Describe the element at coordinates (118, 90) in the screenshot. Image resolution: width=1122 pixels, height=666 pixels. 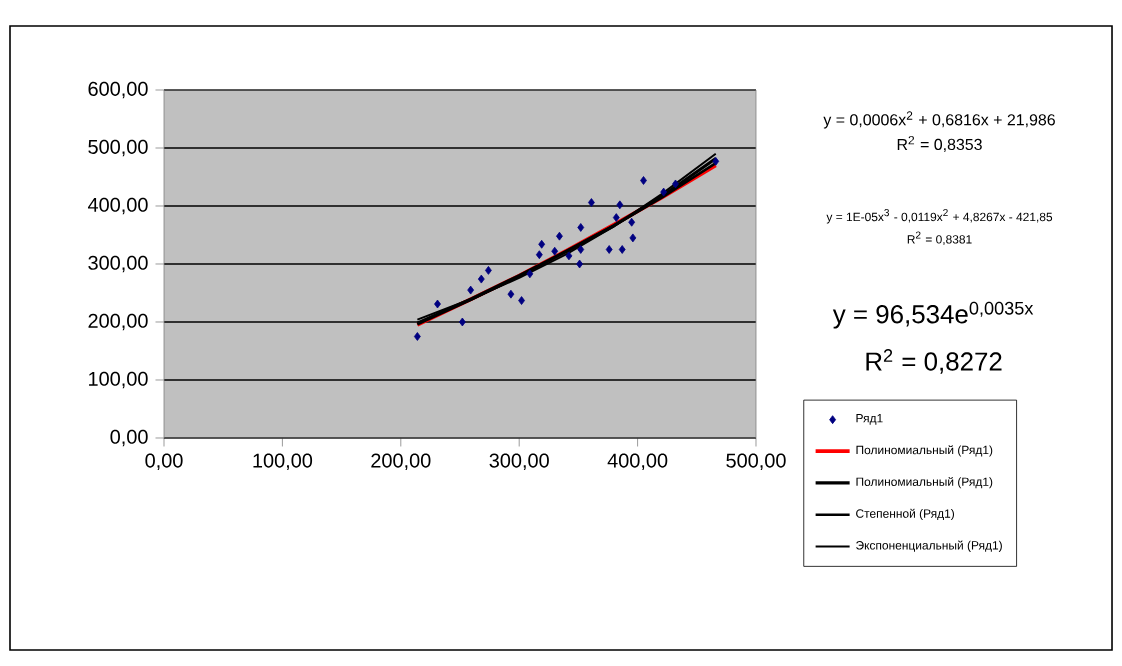
I see `y-tick-label: 600,00` at that location.